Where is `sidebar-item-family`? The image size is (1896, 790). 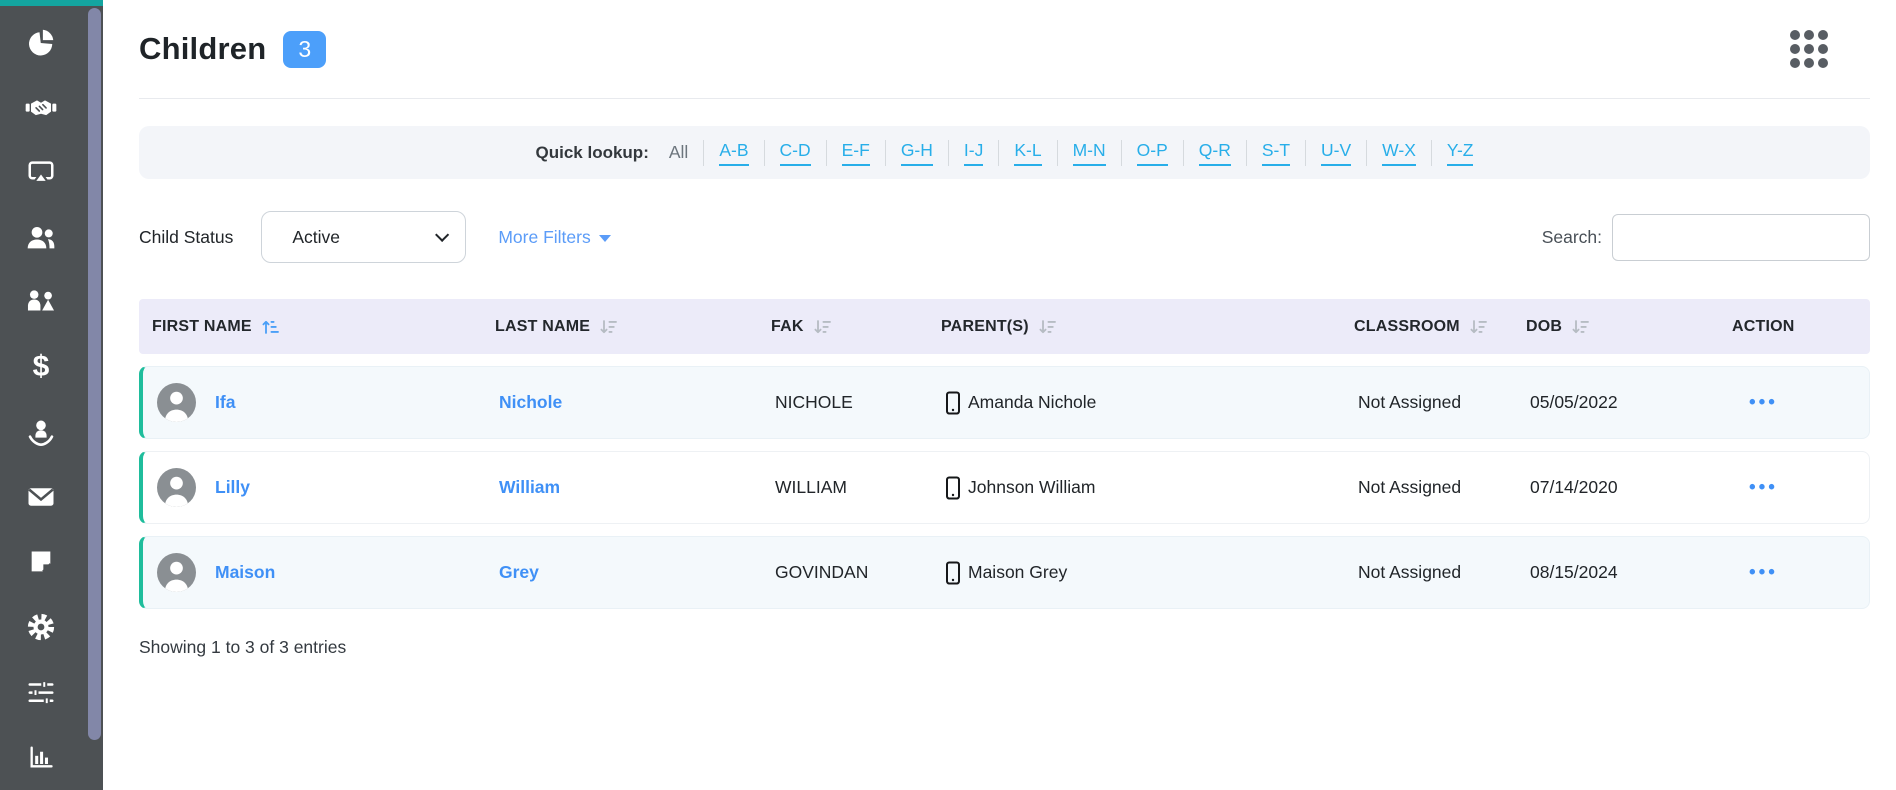
sidebar-item-family is located at coordinates (41, 302).